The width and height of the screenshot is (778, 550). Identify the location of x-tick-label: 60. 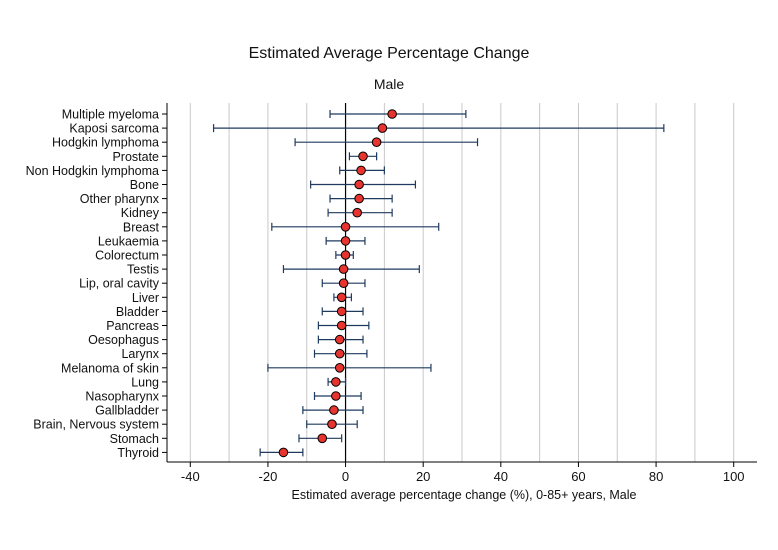
(578, 476).